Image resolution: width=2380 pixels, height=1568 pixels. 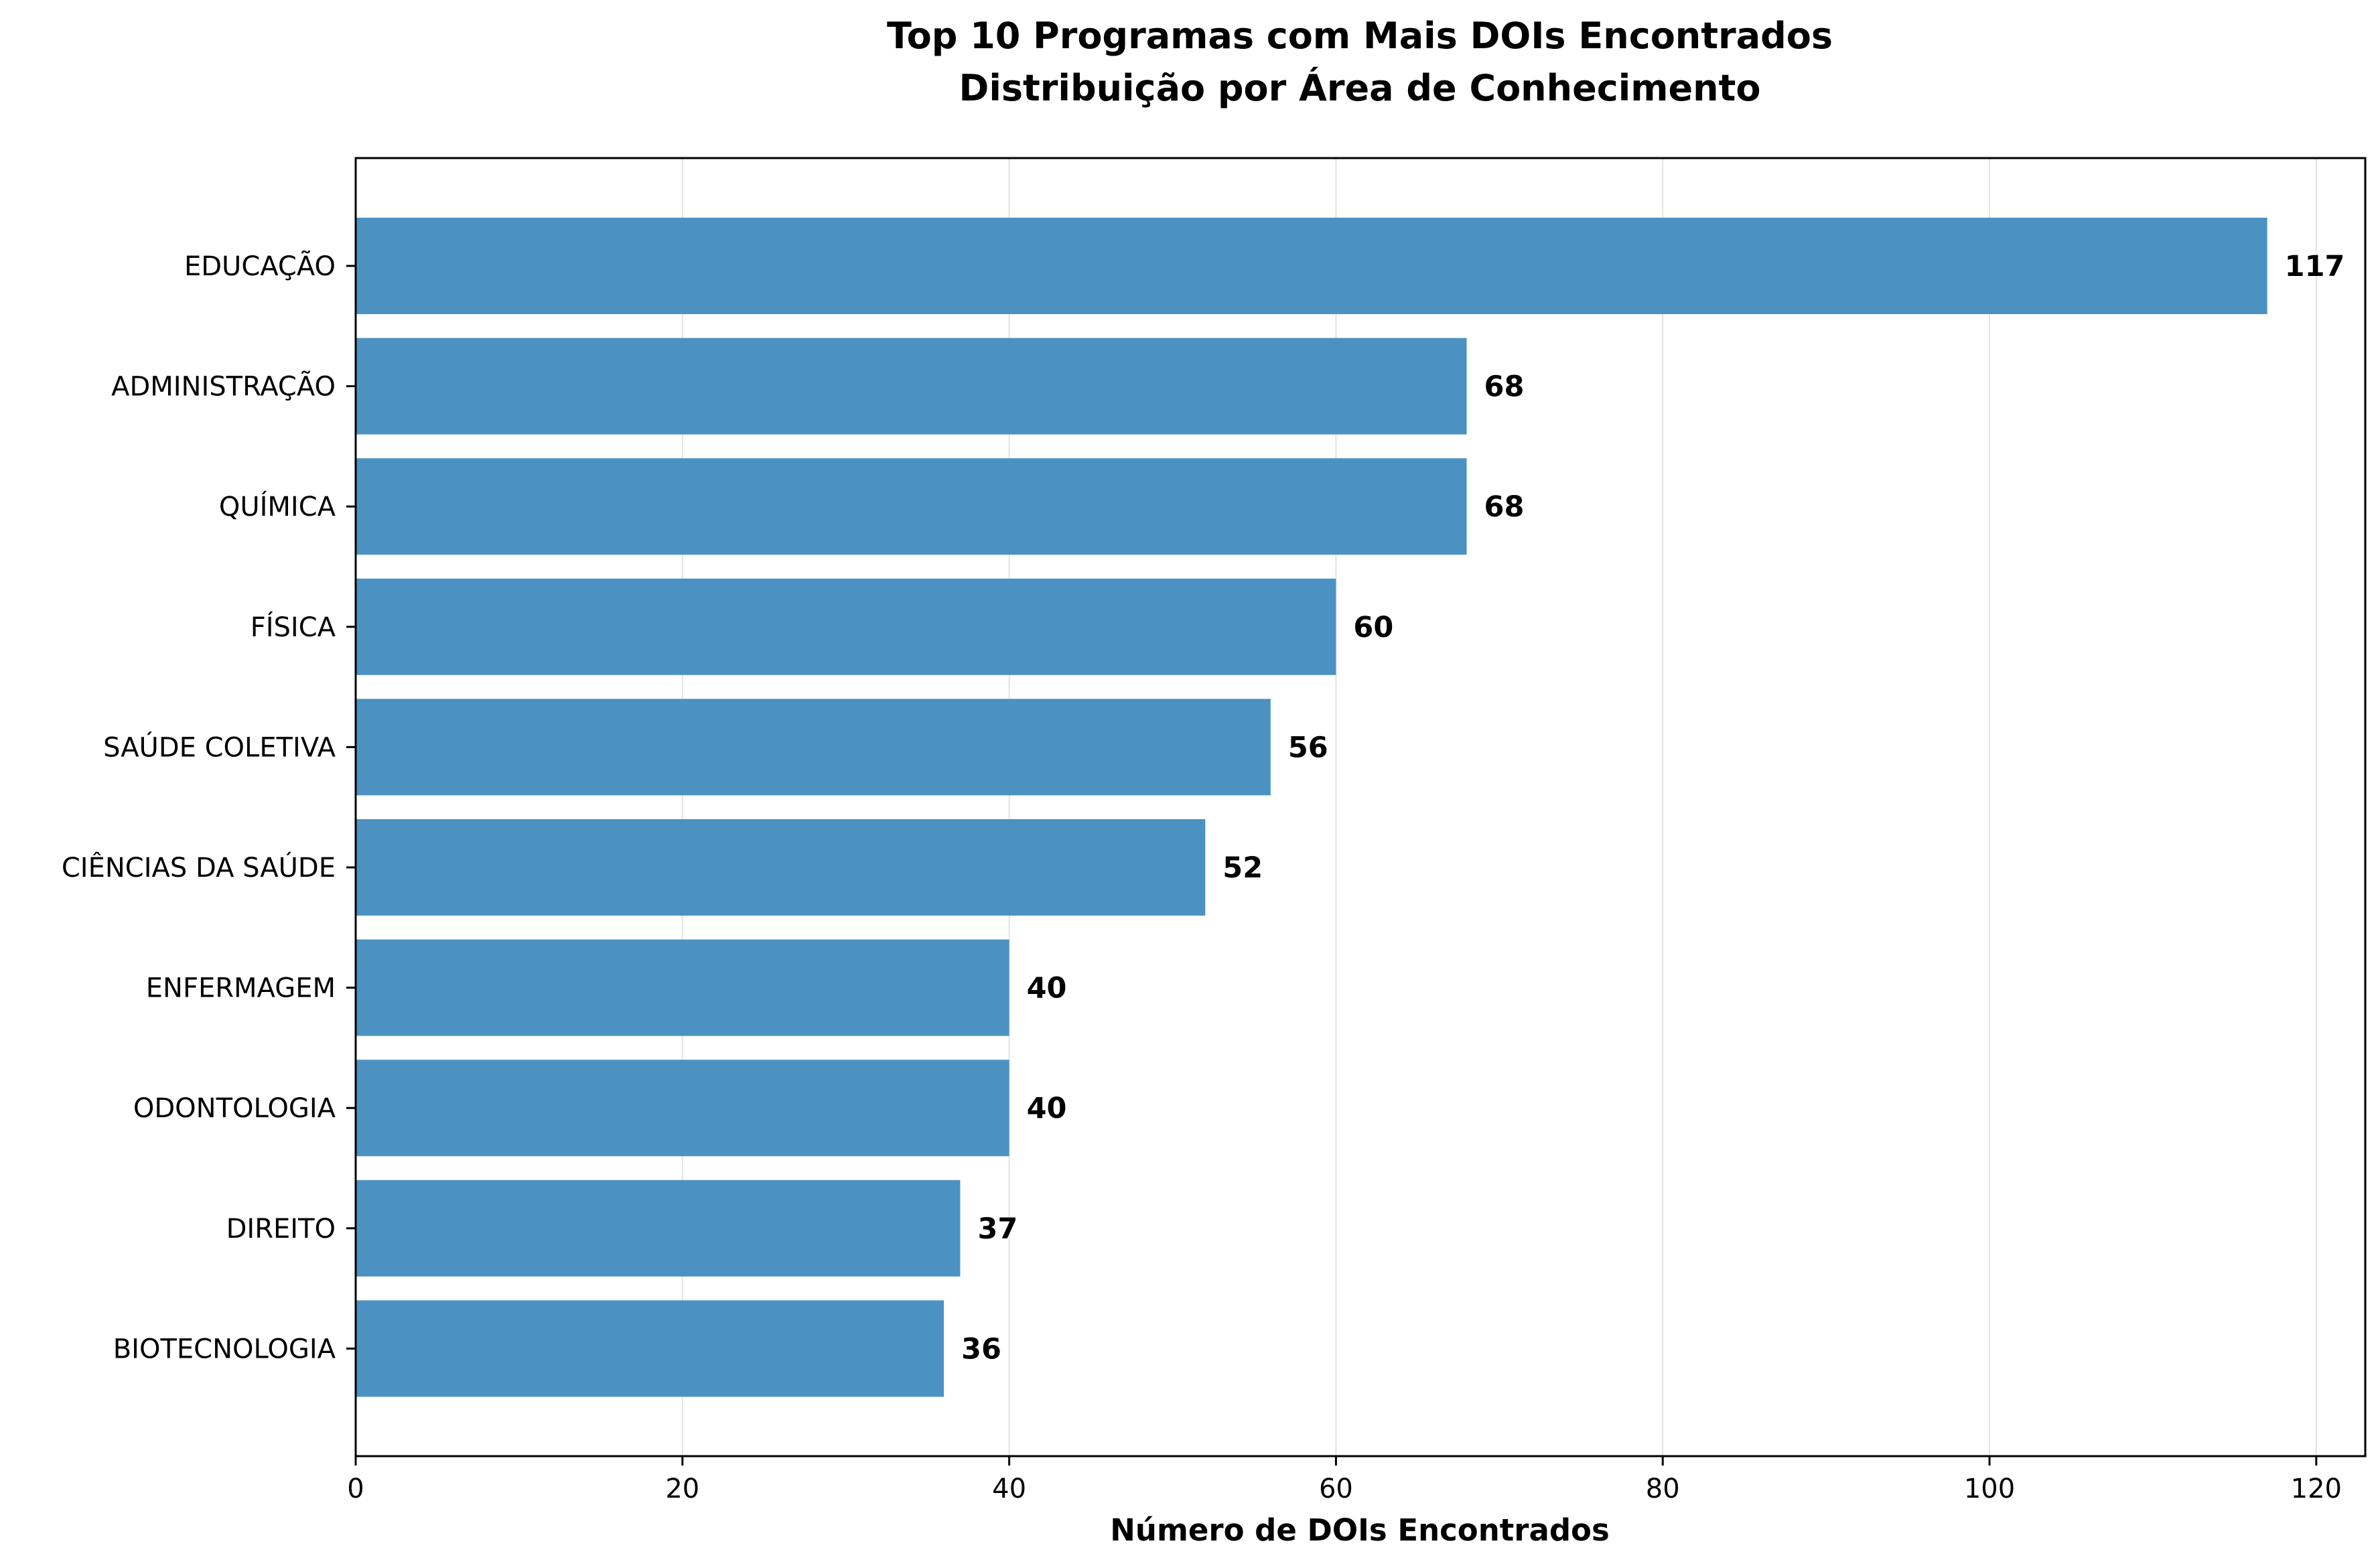 I want to click on x-axis-label: Número de DOIs Encontrados, so click(x=1360, y=1530).